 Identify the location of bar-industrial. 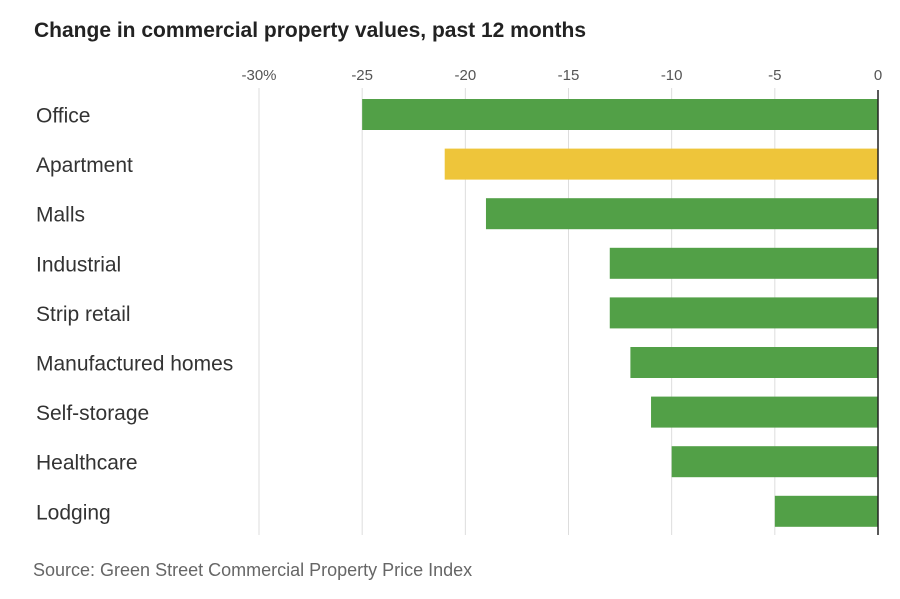
(743, 263).